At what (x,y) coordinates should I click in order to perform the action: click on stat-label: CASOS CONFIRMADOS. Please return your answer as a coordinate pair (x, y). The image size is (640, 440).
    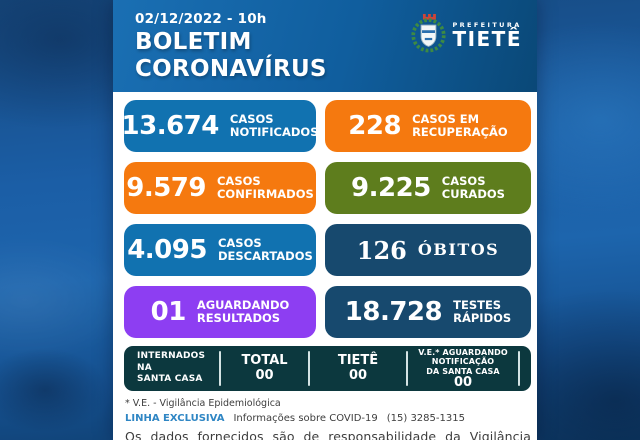
    Looking at the image, I should click on (265, 187).